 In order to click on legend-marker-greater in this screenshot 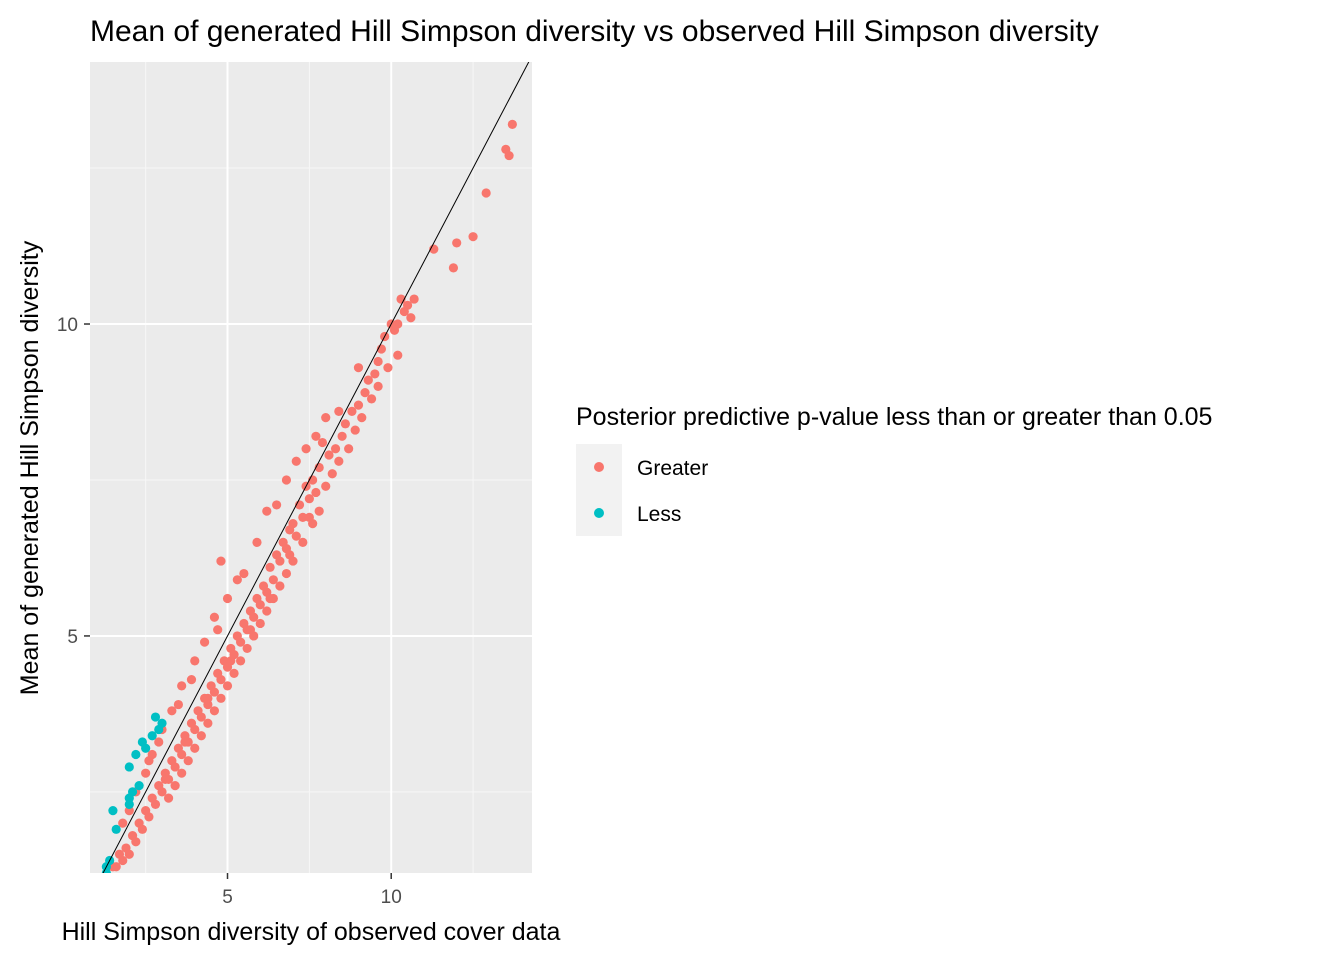, I will do `click(599, 467)`.